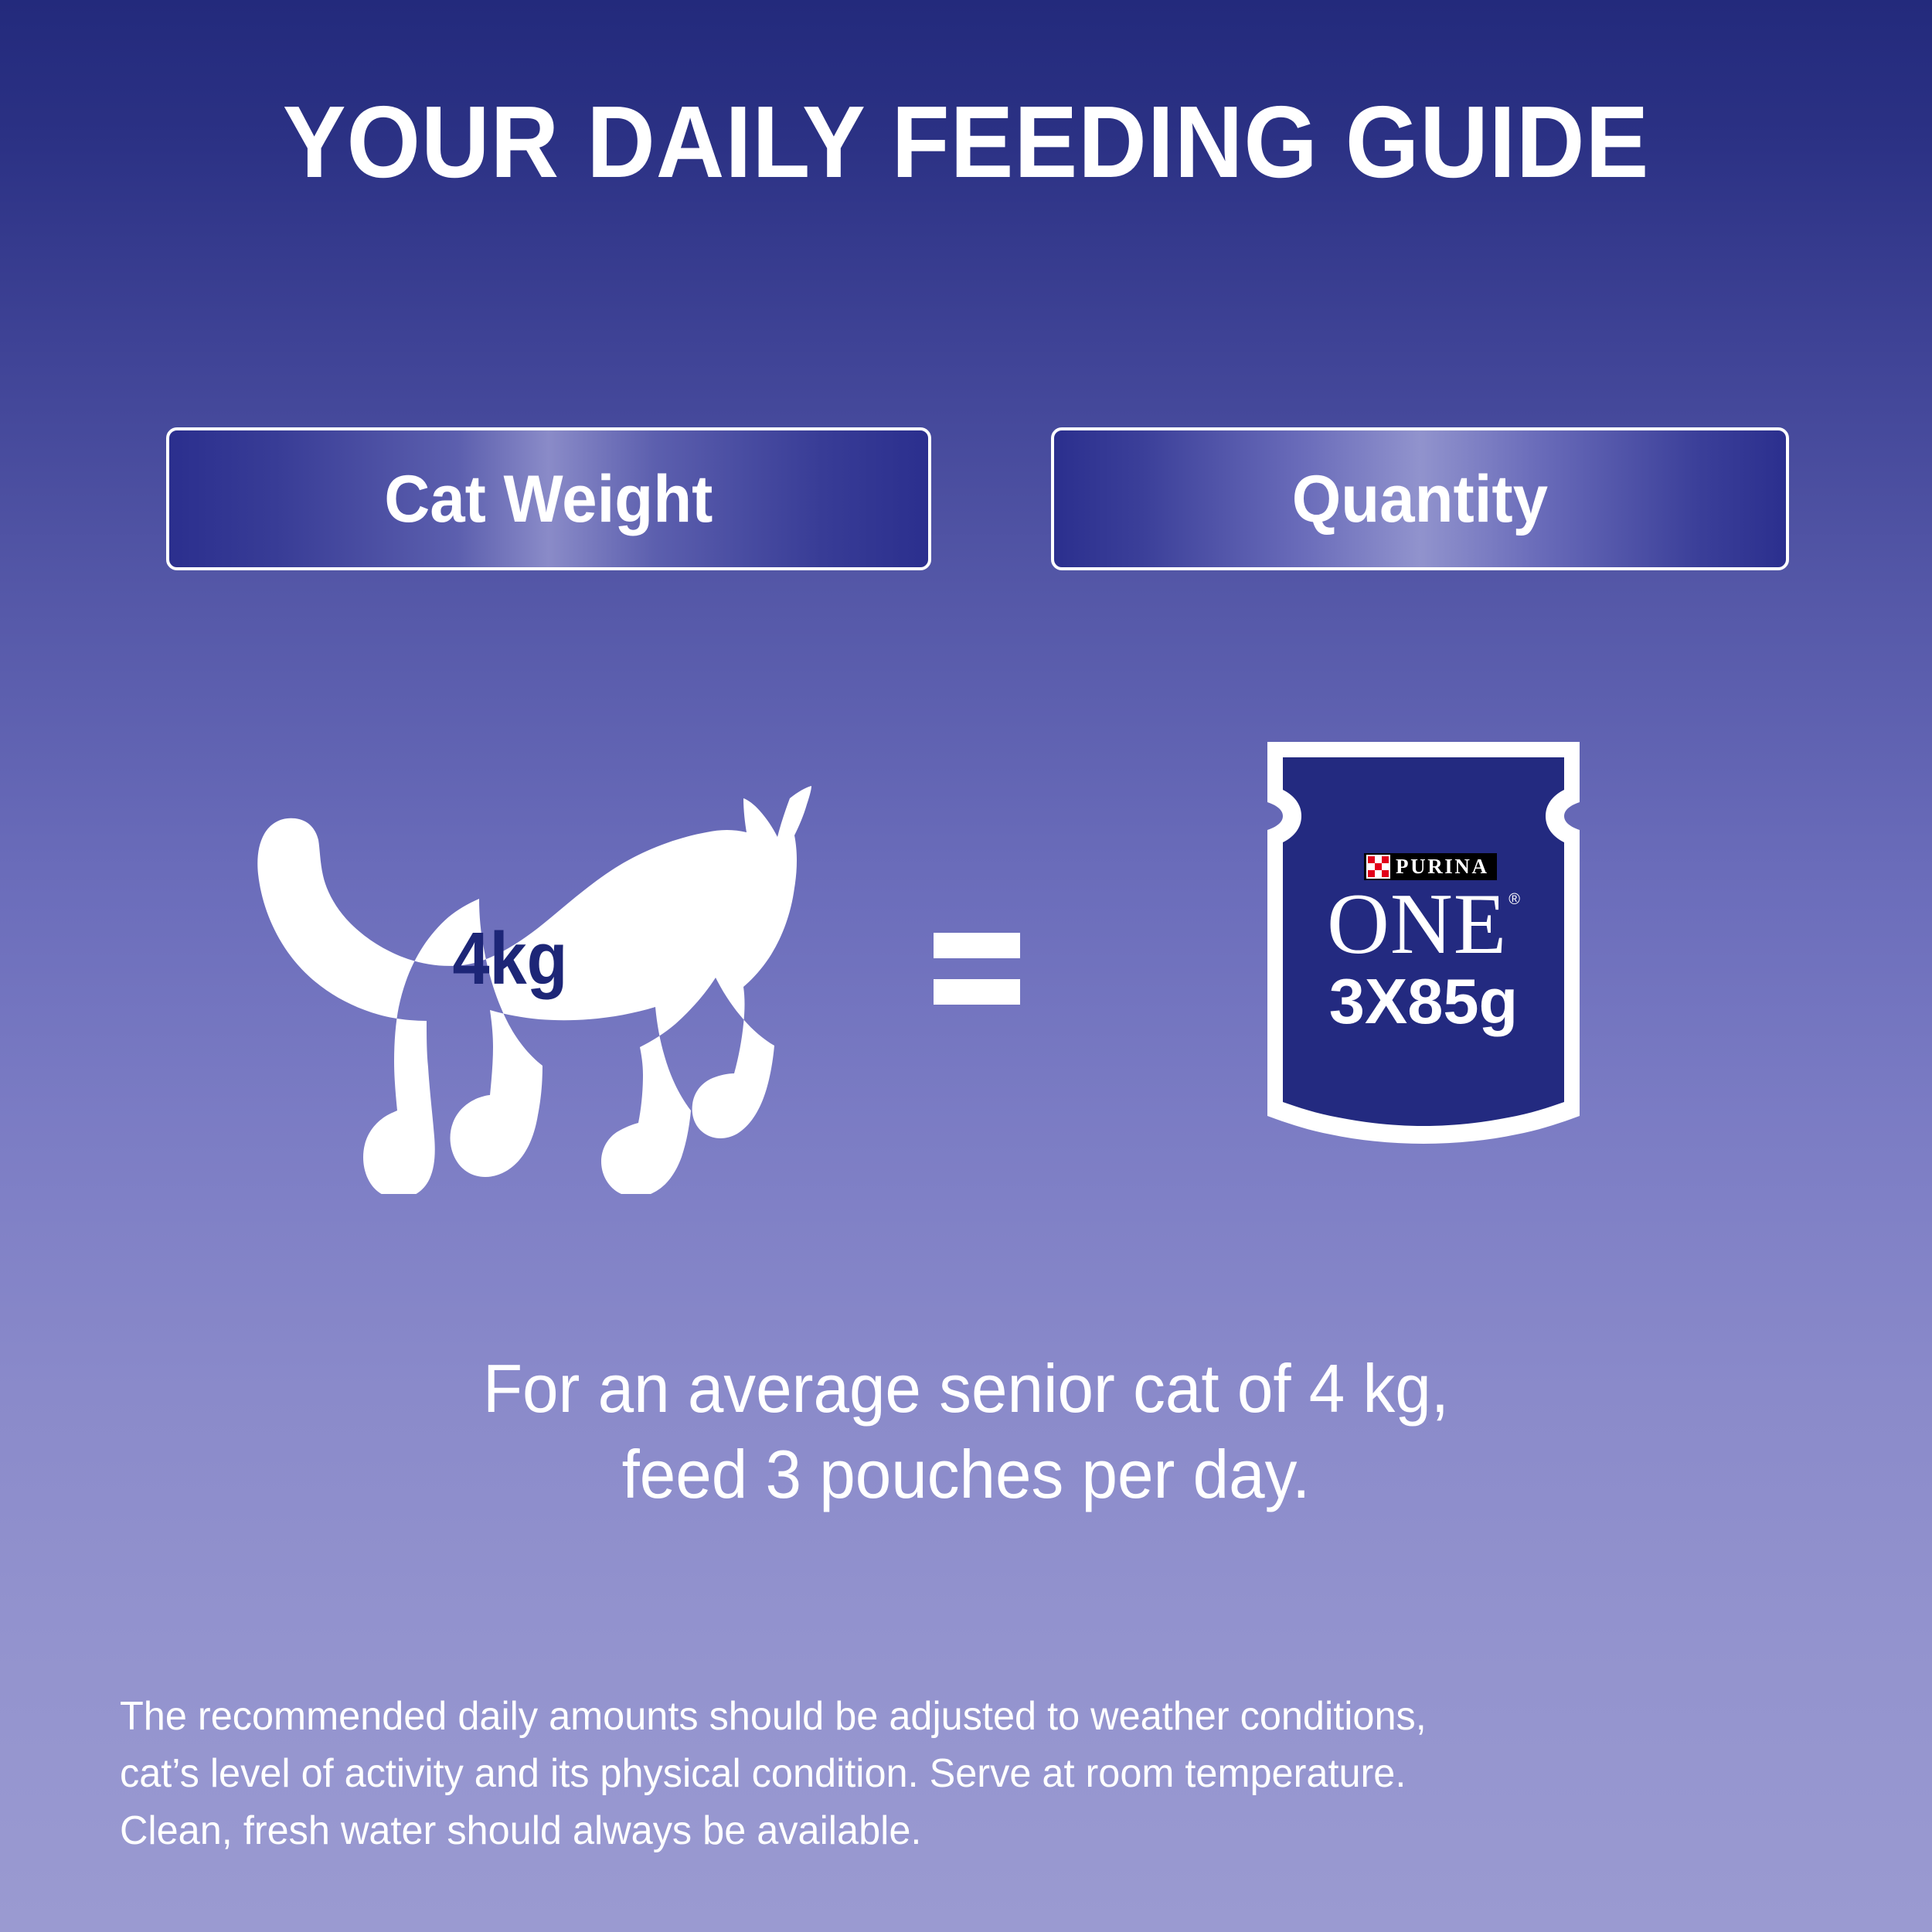  I want to click on column-header-quantity: Quantity, so click(1420, 499).